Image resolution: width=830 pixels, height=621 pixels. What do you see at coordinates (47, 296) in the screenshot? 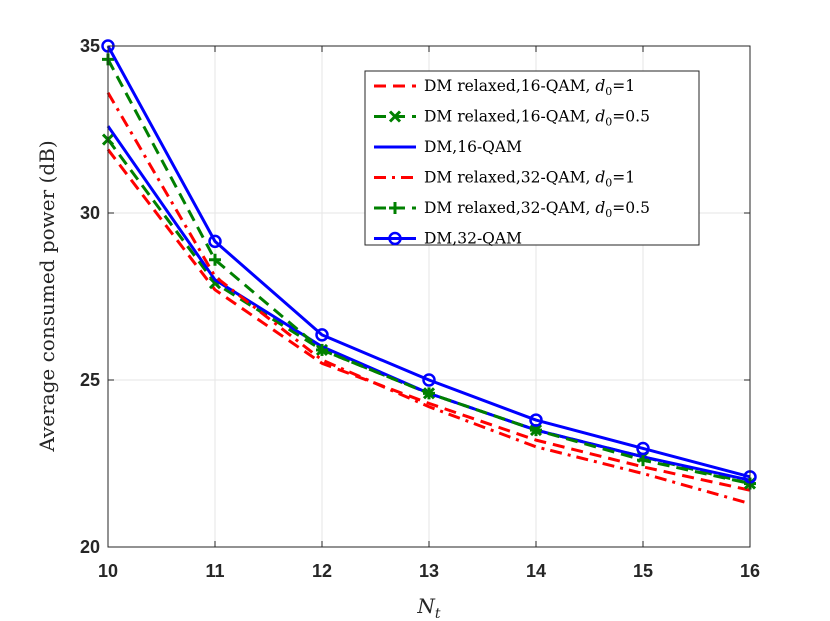
I see `y-axis-label: Average consumed power (dB)` at bounding box center [47, 296].